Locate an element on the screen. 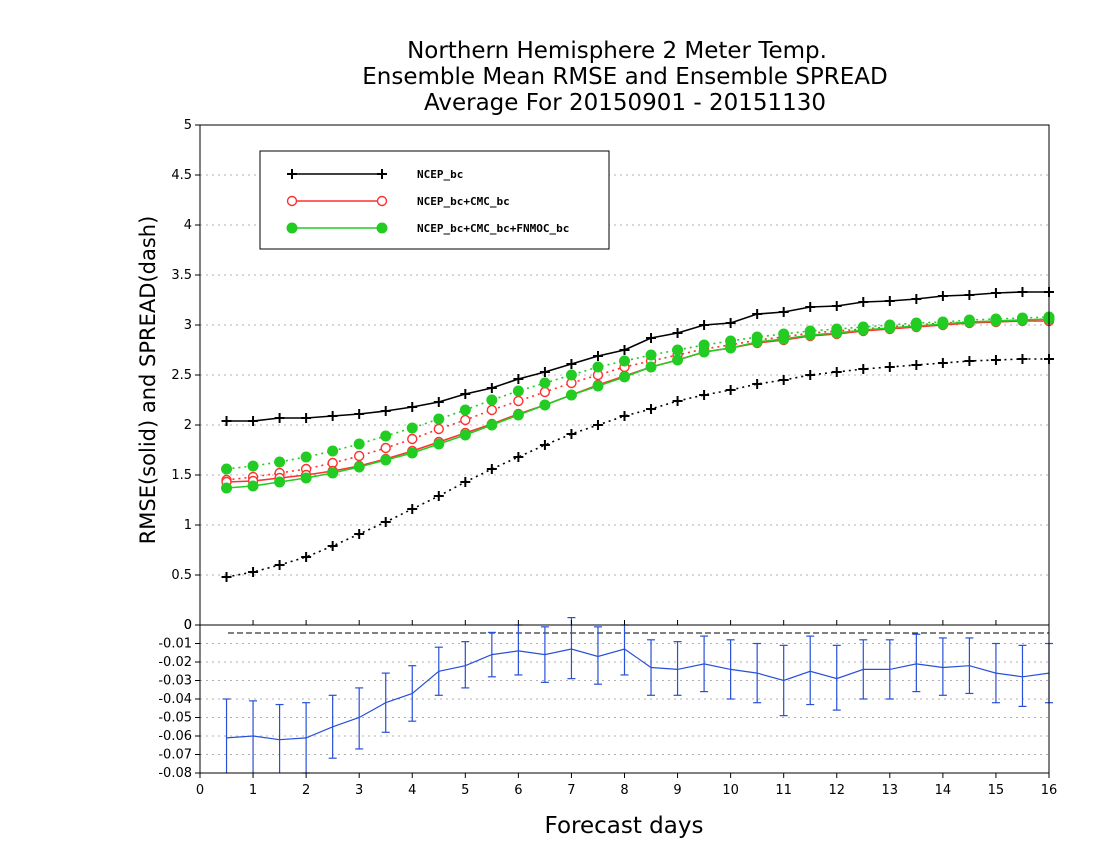  x-tick-label: 13 is located at coordinates (890, 790).